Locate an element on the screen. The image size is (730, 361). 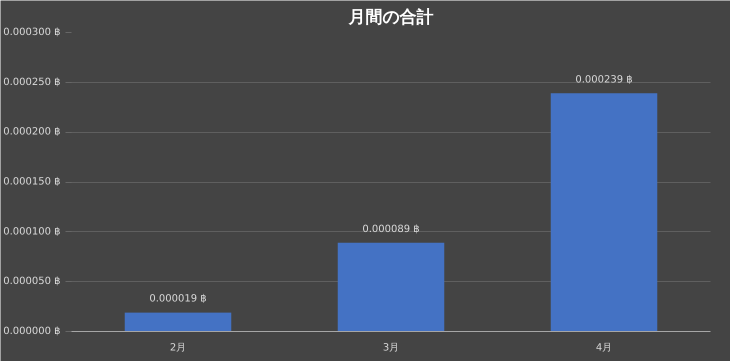
y-tick-label: 0.000300 ฿ is located at coordinates (32, 32).